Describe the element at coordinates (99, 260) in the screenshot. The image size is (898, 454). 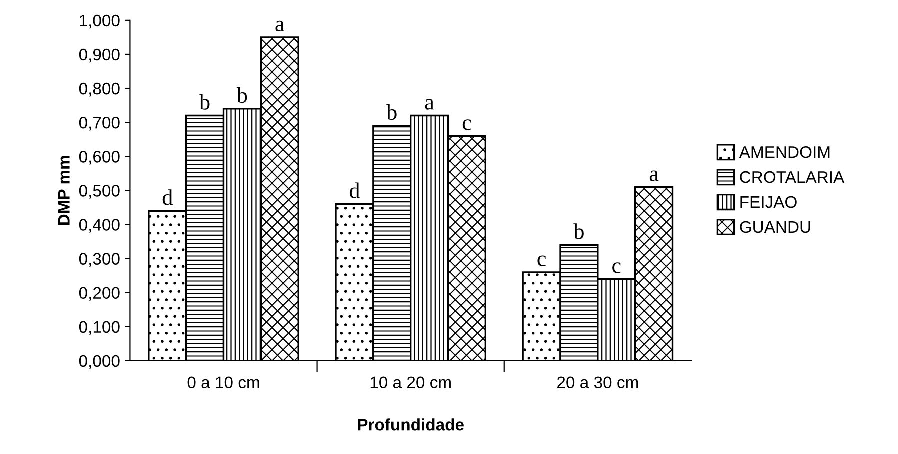
I see `y-tick-label: 0,300` at that location.